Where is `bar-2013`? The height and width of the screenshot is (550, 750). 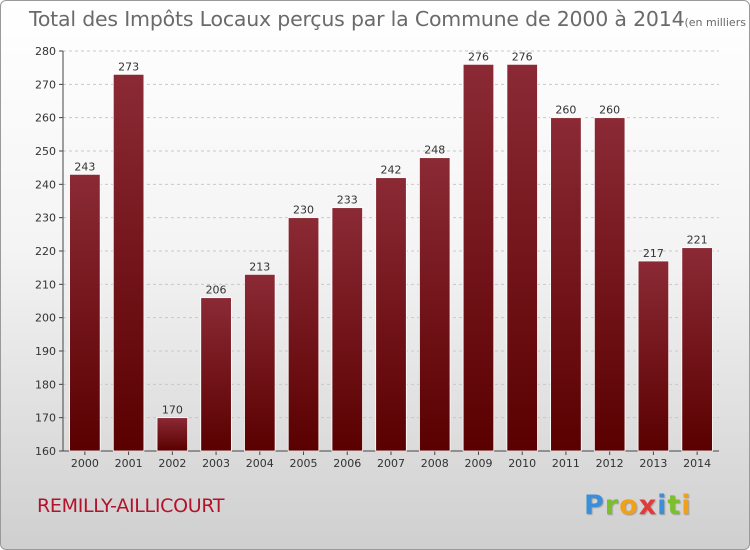
bar-2013 is located at coordinates (653, 356).